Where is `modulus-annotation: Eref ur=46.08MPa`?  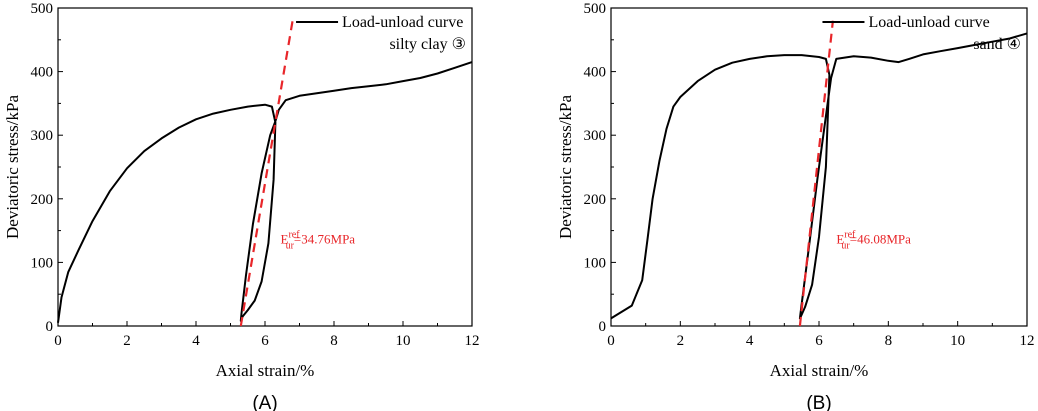
modulus-annotation: Eref ur=46.08MPa is located at coordinates (873, 240).